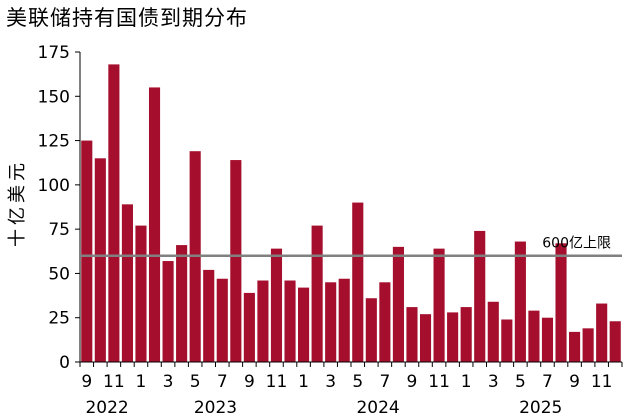  What do you see at coordinates (127, 18) in the screenshot?
I see `chart-title: 美联储持有国债到期分布` at bounding box center [127, 18].